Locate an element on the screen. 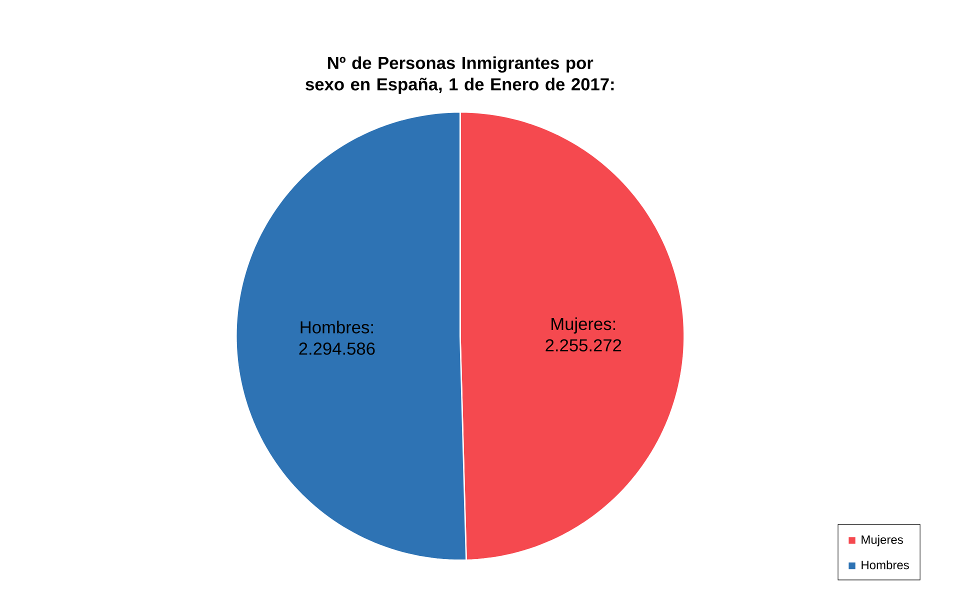 The image size is (959, 596). data-label: Hombres: 2.294.586 is located at coordinates (337, 337).